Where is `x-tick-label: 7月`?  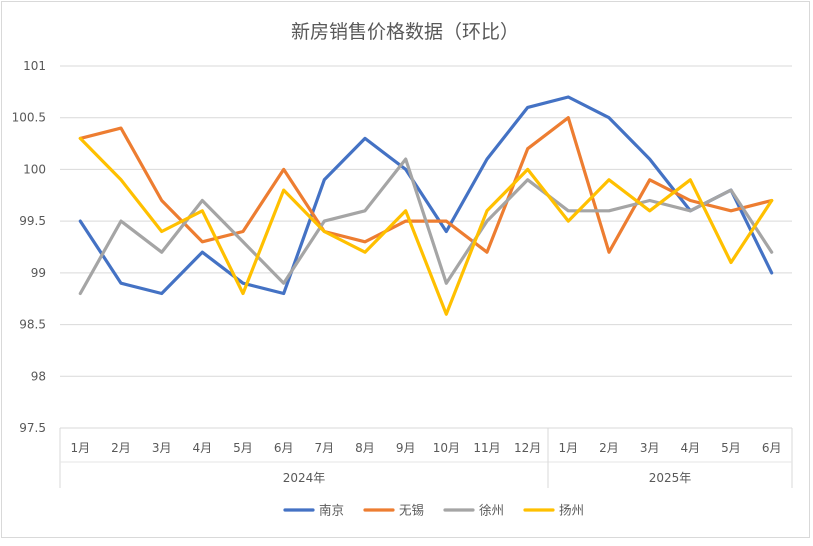 x-tick-label: 7月 is located at coordinates (325, 448).